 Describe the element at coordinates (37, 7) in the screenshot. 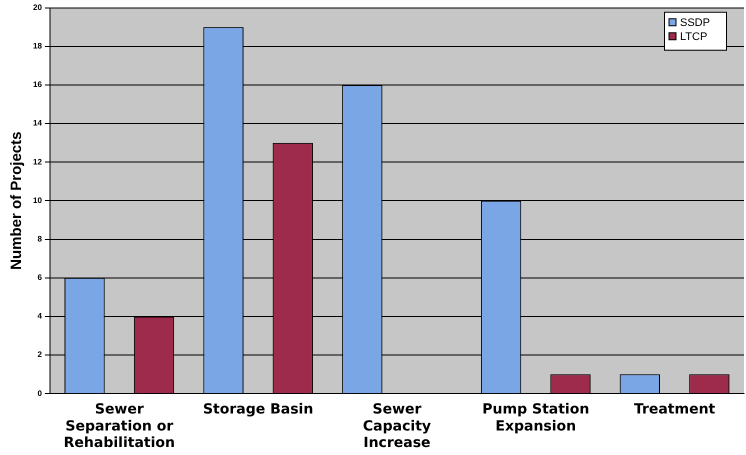

I see `y-tick-label: 20` at that location.